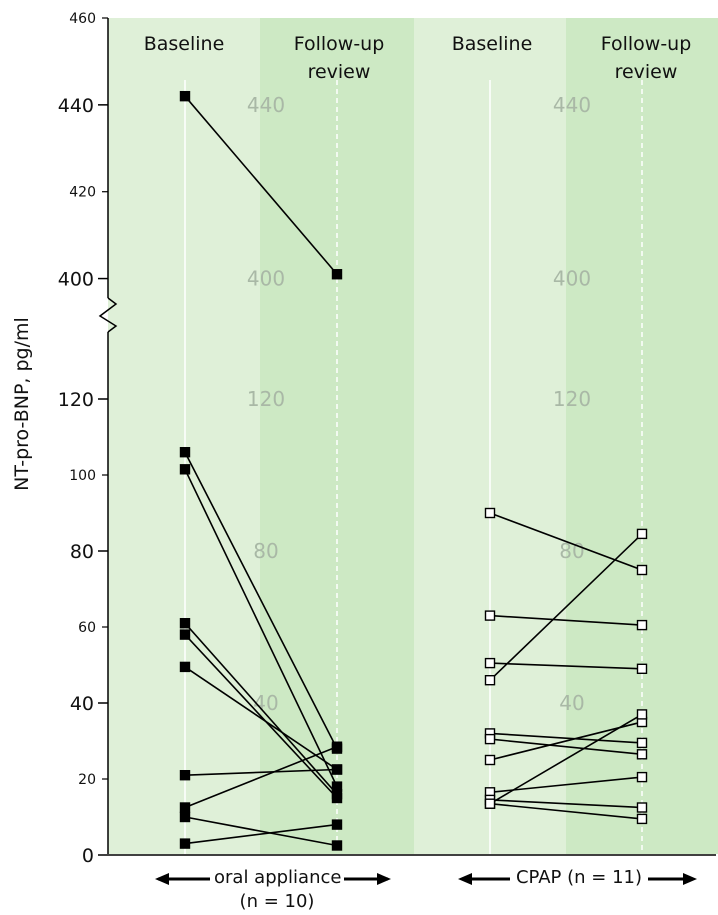 This screenshot has width=718, height=915. Describe the element at coordinates (82, 193) in the screenshot. I see `y-tick-label-420: 420` at that location.